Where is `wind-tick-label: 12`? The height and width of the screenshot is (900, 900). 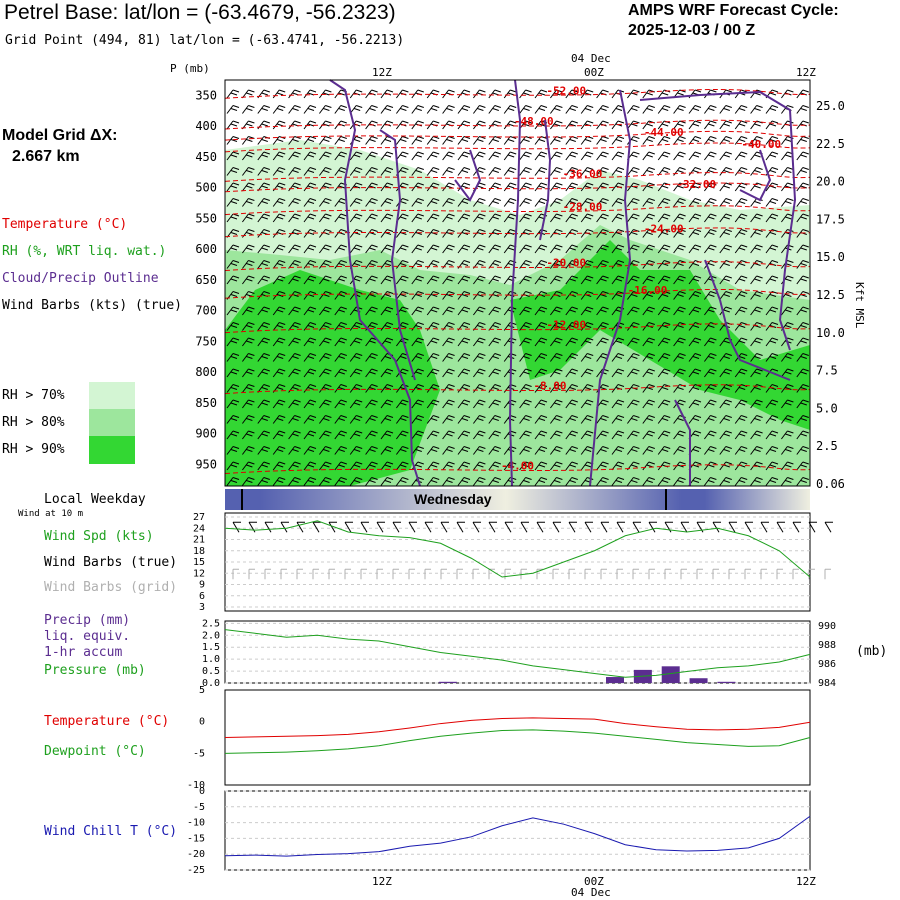
wind-tick-label: 12 is located at coordinates (199, 573).